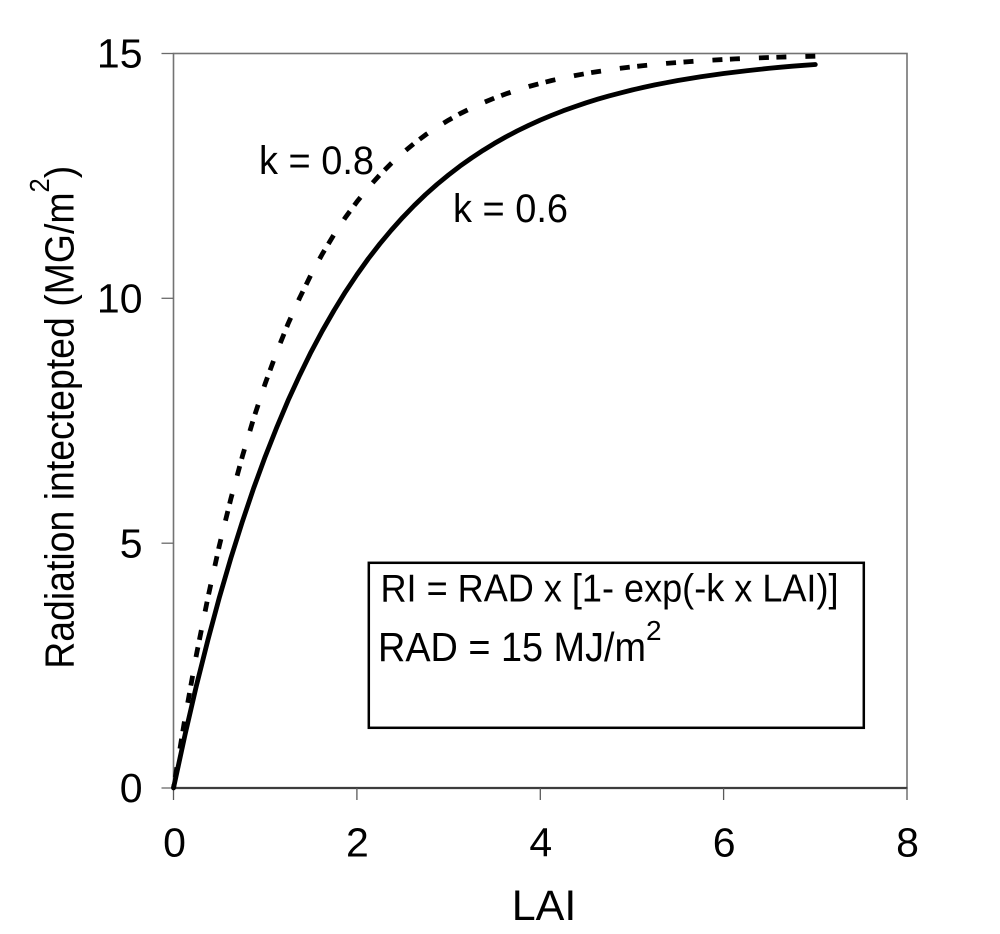 This screenshot has height=934, width=1000. I want to click on svg-text: 5, so click(131, 543).